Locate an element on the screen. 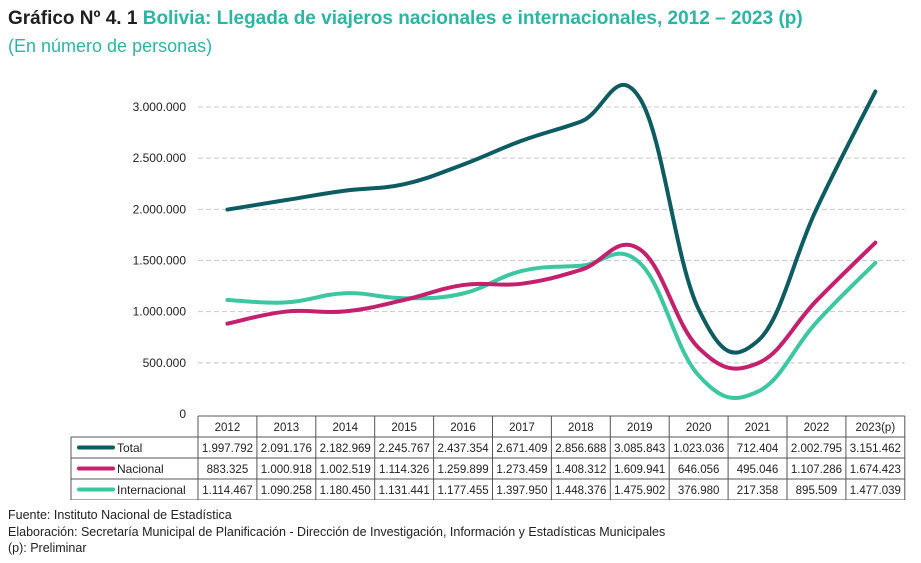 The width and height of the screenshot is (921, 563). data-label: 895.509 is located at coordinates (817, 491).